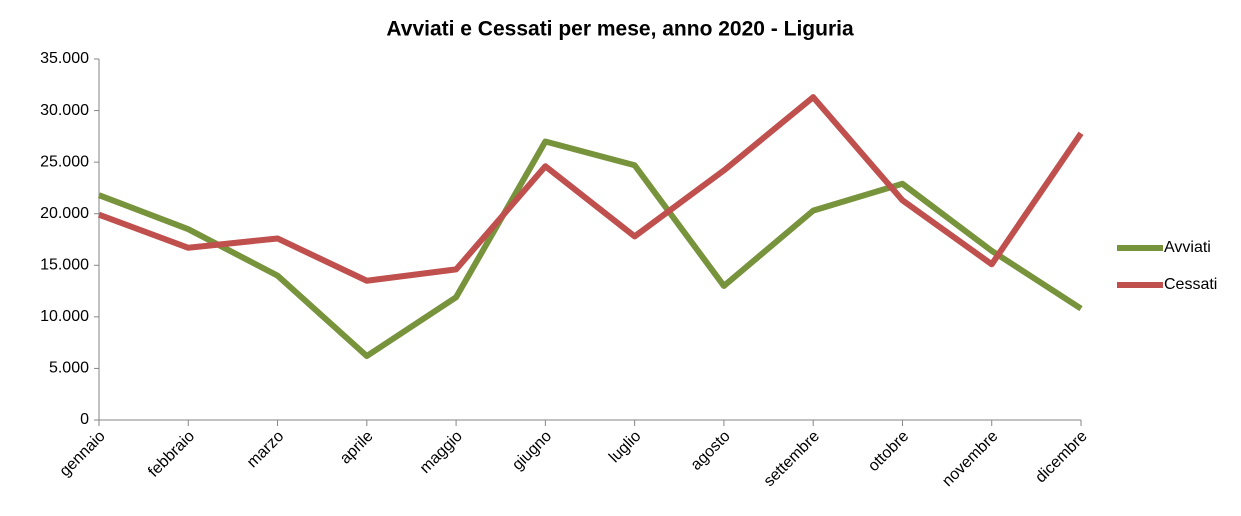 The width and height of the screenshot is (1241, 516). I want to click on x-tick-label: luglio, so click(625, 447).